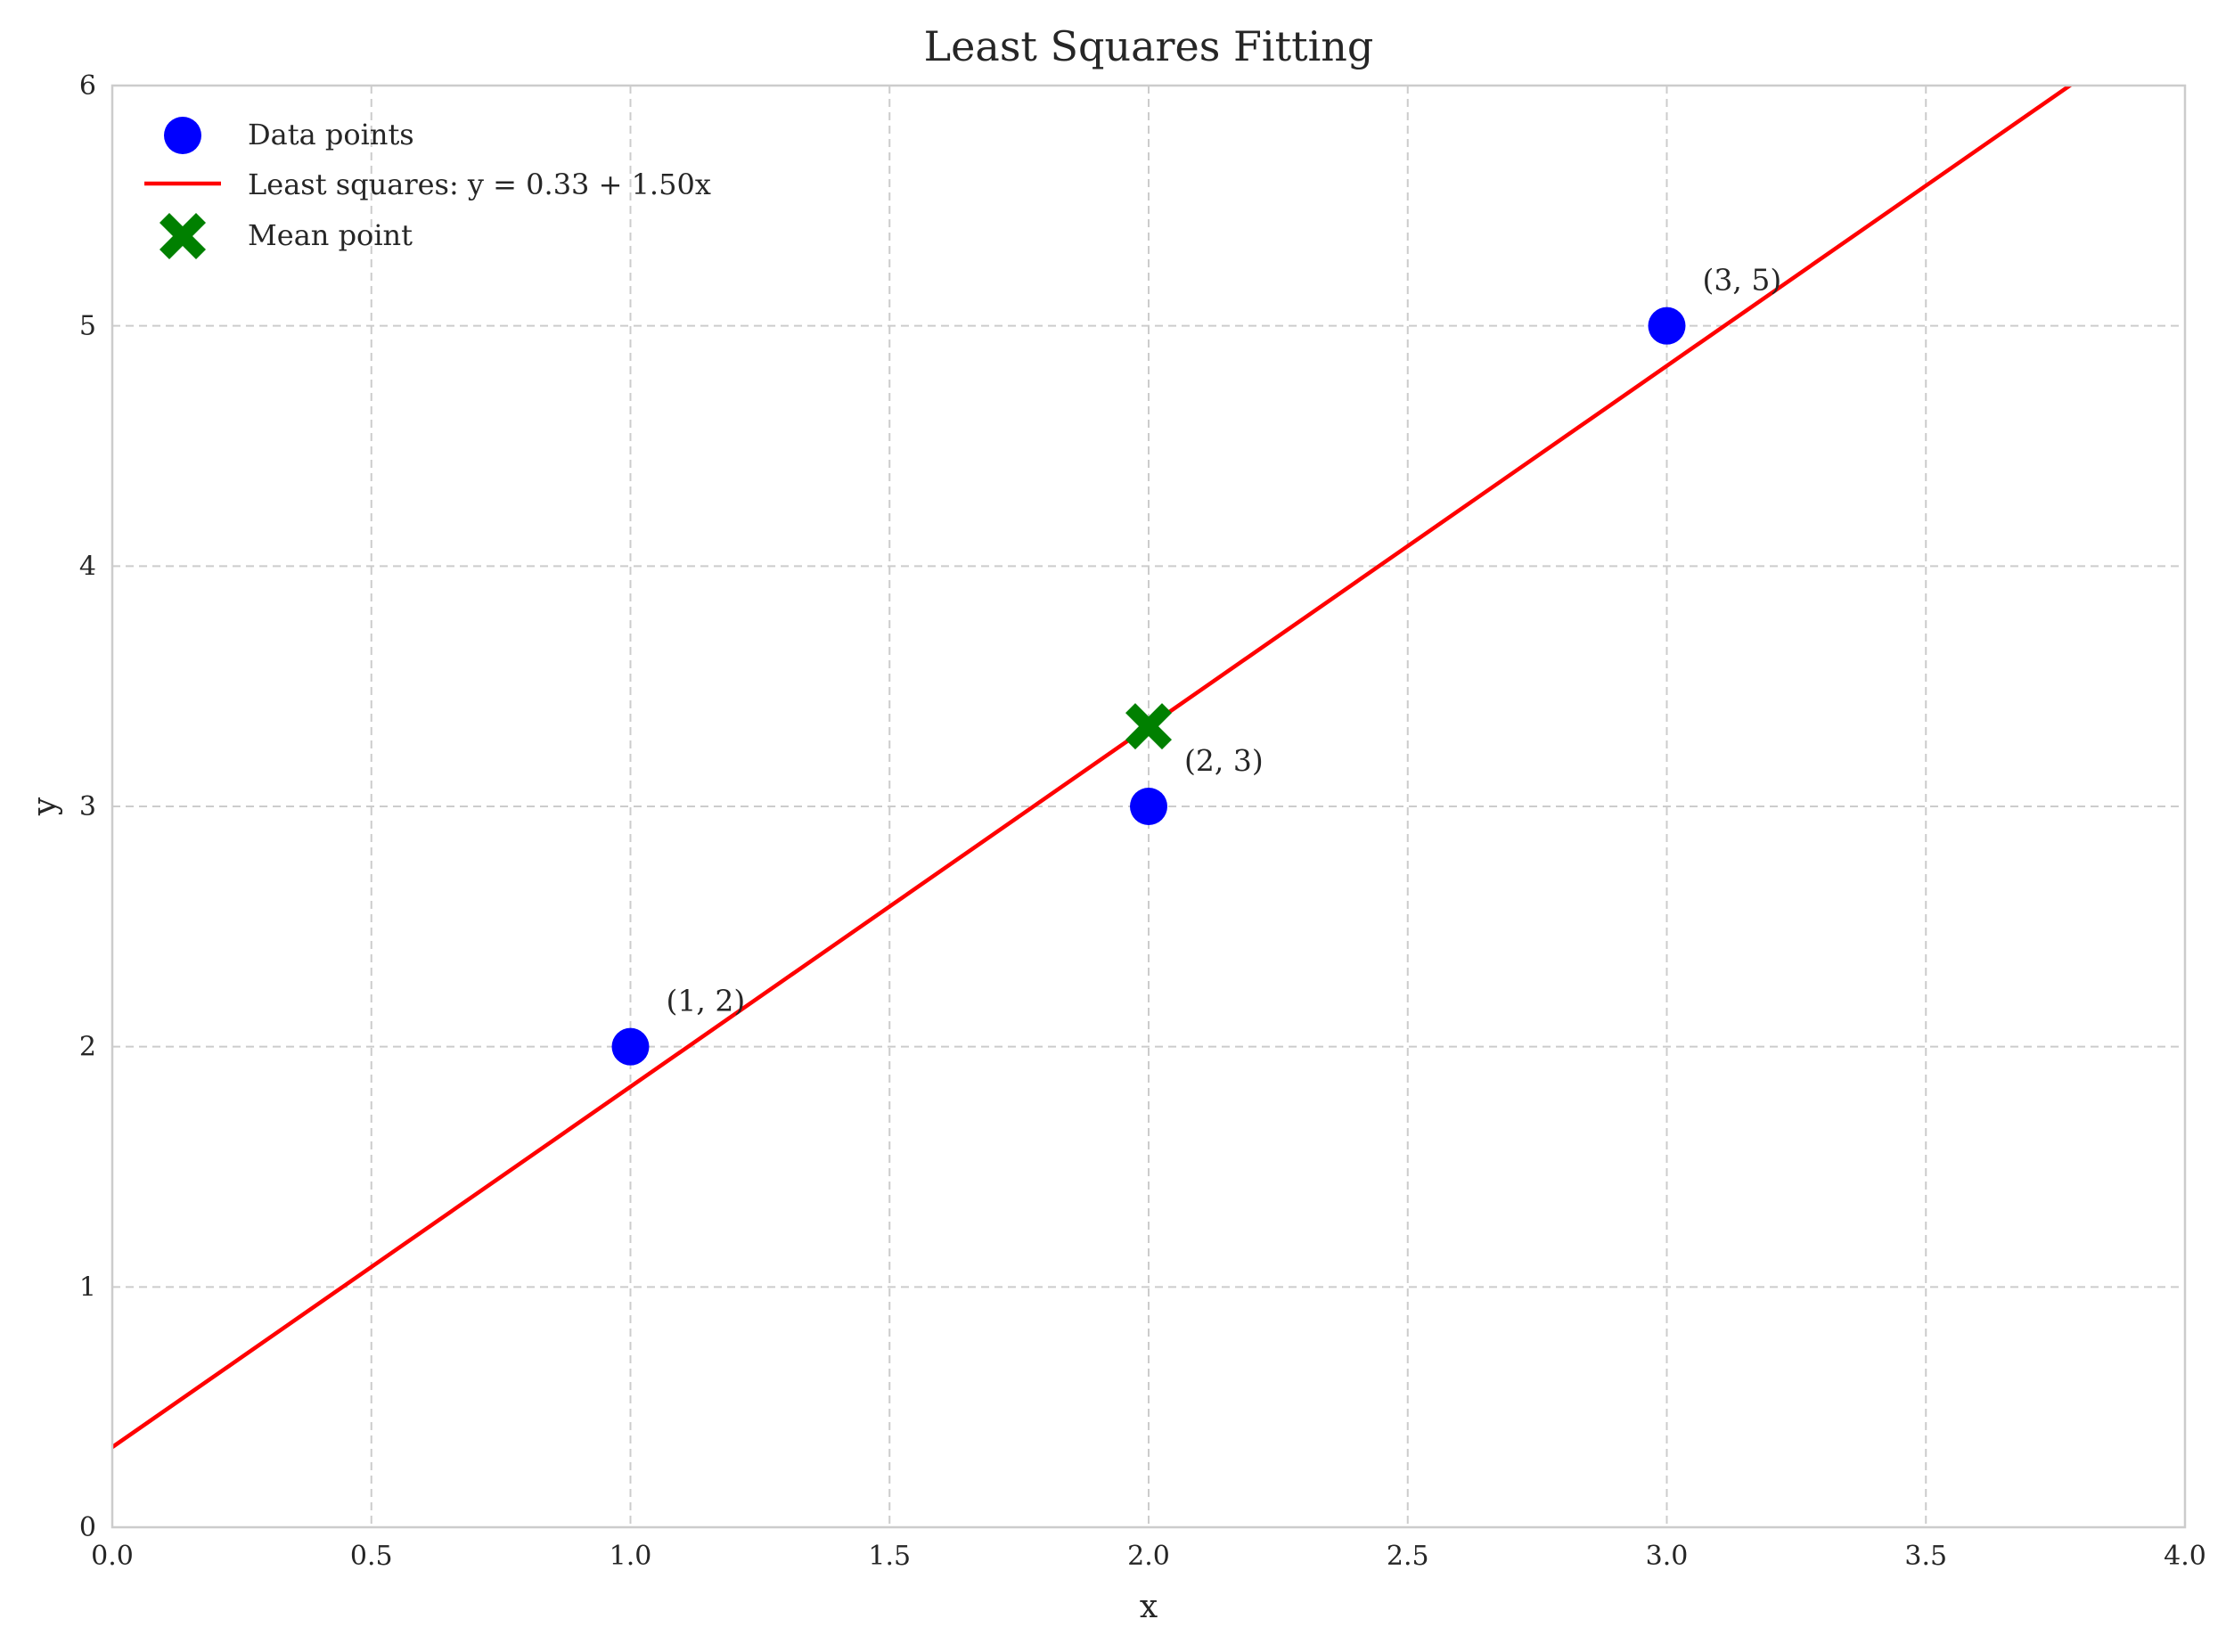  What do you see at coordinates (87, 1528) in the screenshot?
I see `y-tick-label: 0` at bounding box center [87, 1528].